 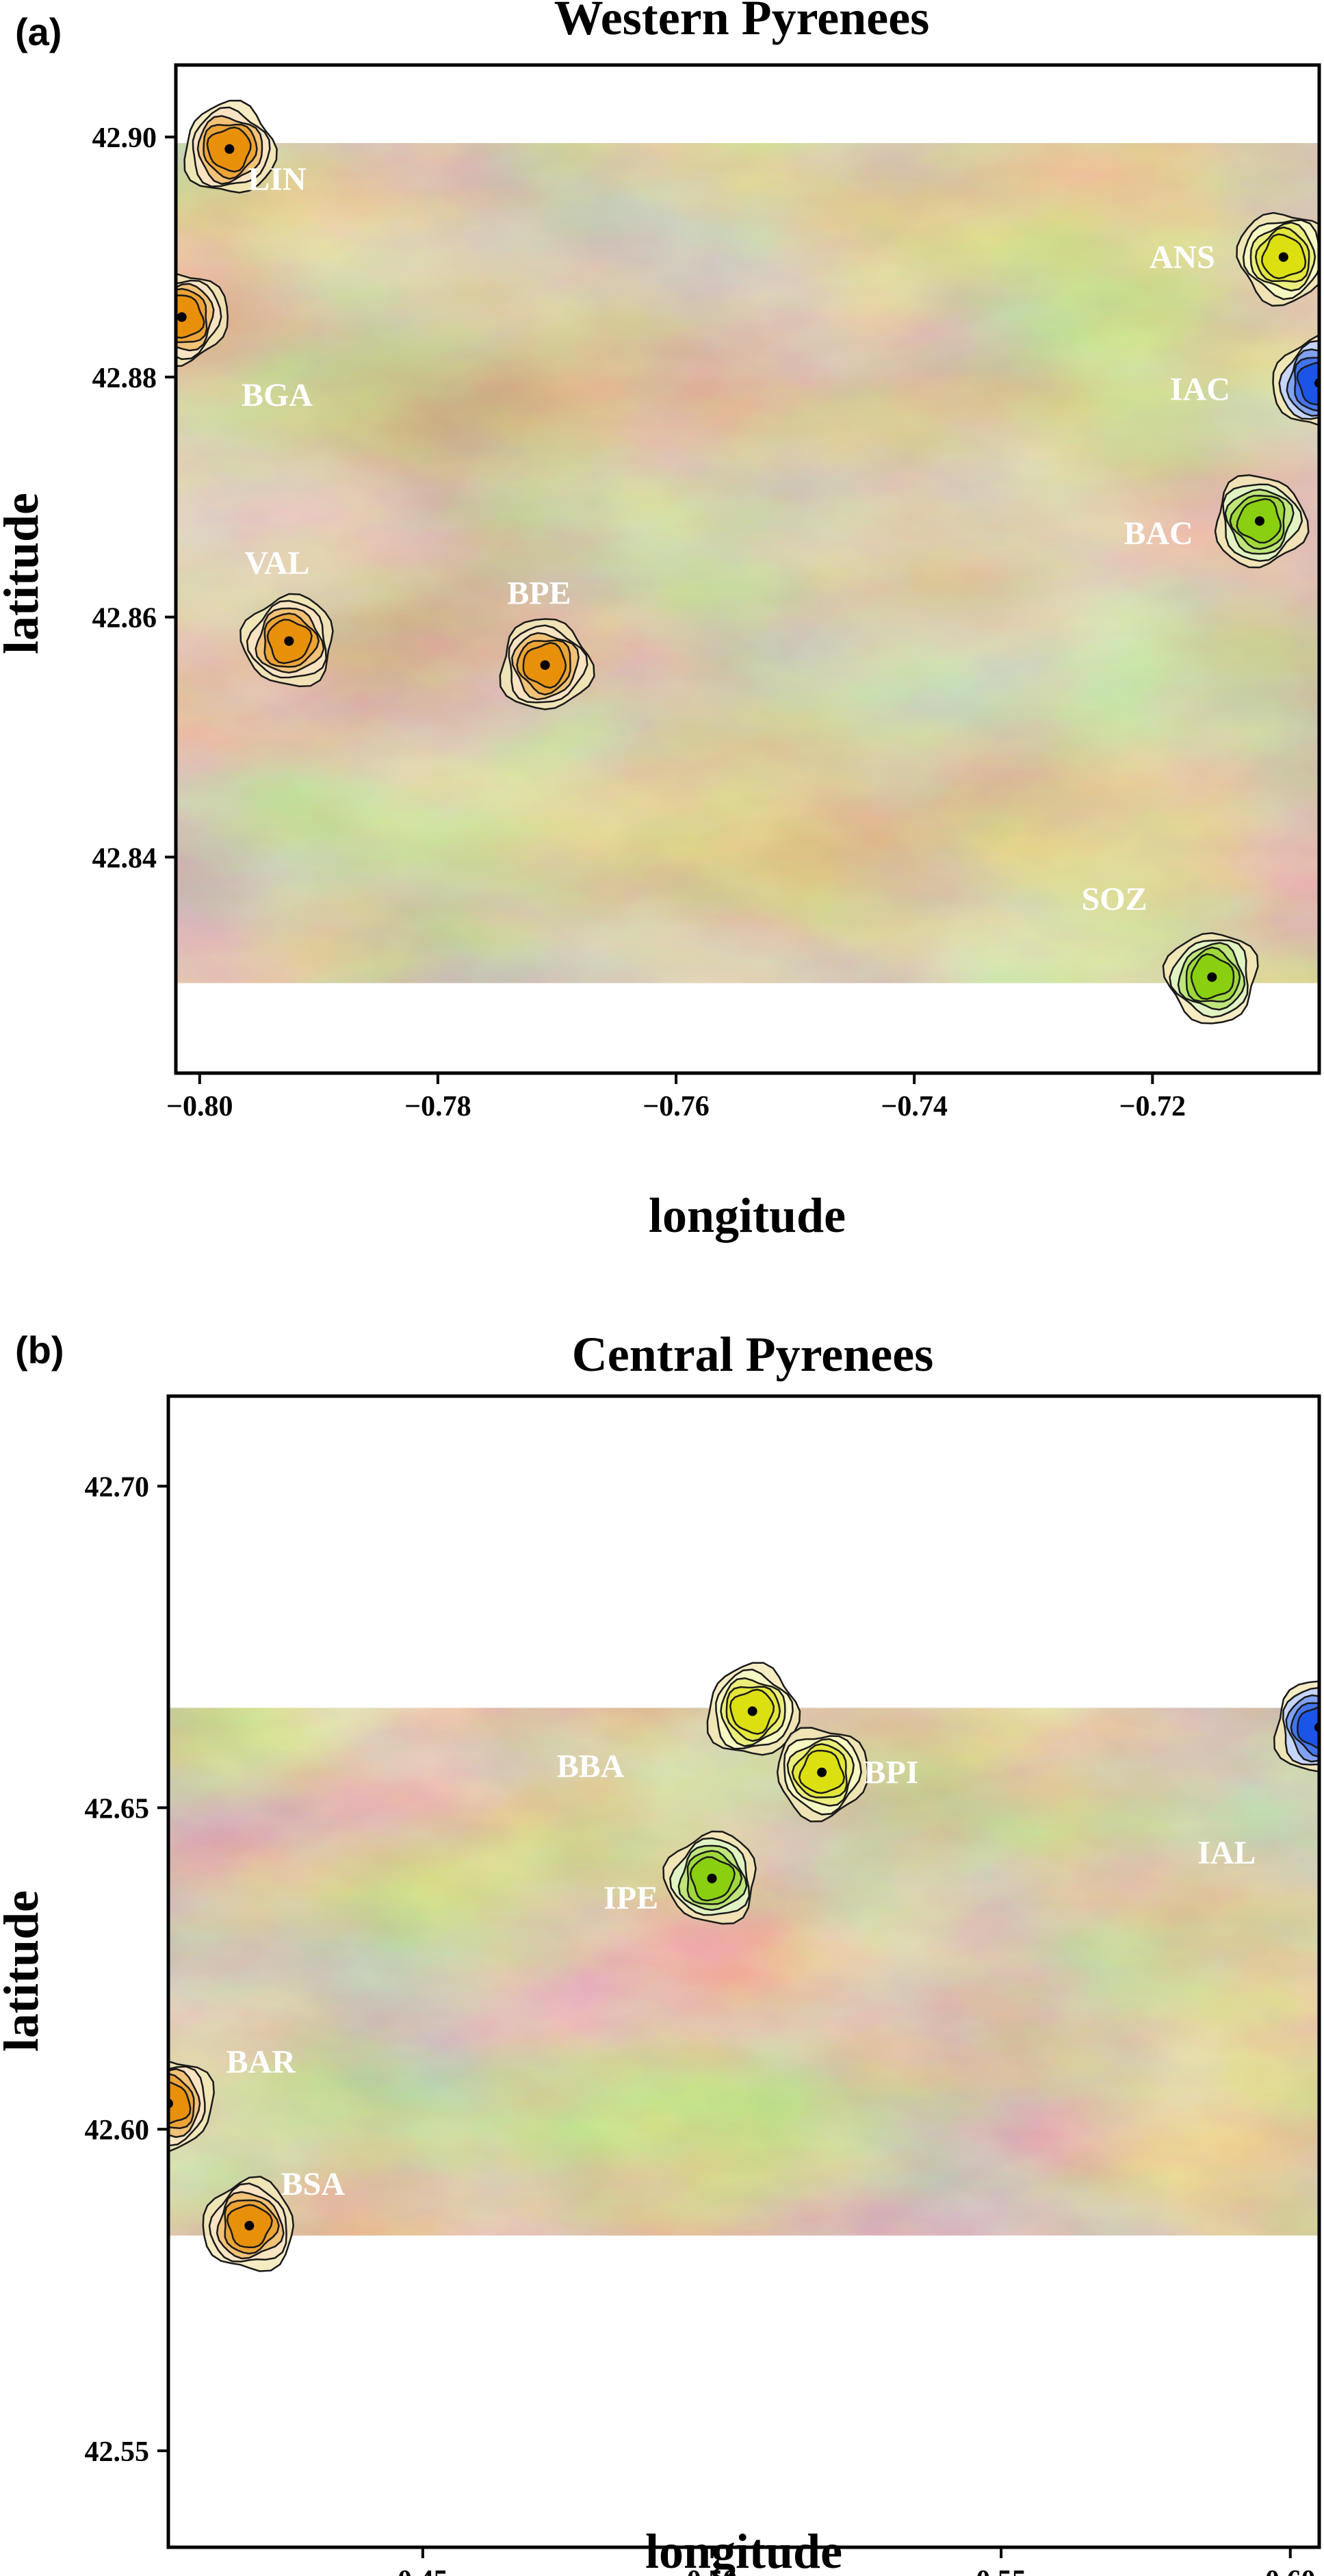 I want to click on site-soz-point, so click(x=1212, y=977).